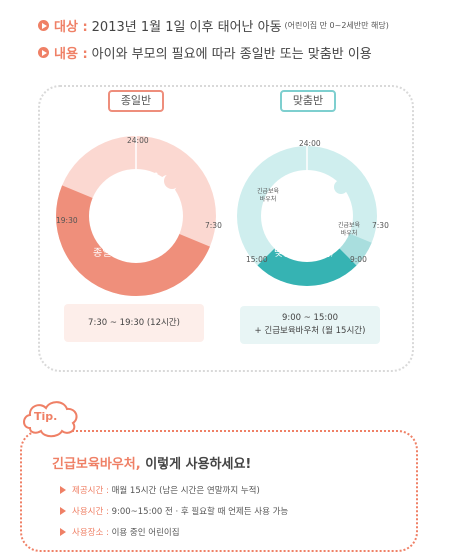 The width and height of the screenshot is (449, 559). Describe the element at coordinates (152, 464) in the screenshot. I see `tip-title: 긴급보육바우처, 이렇게 사용하세요!` at that location.